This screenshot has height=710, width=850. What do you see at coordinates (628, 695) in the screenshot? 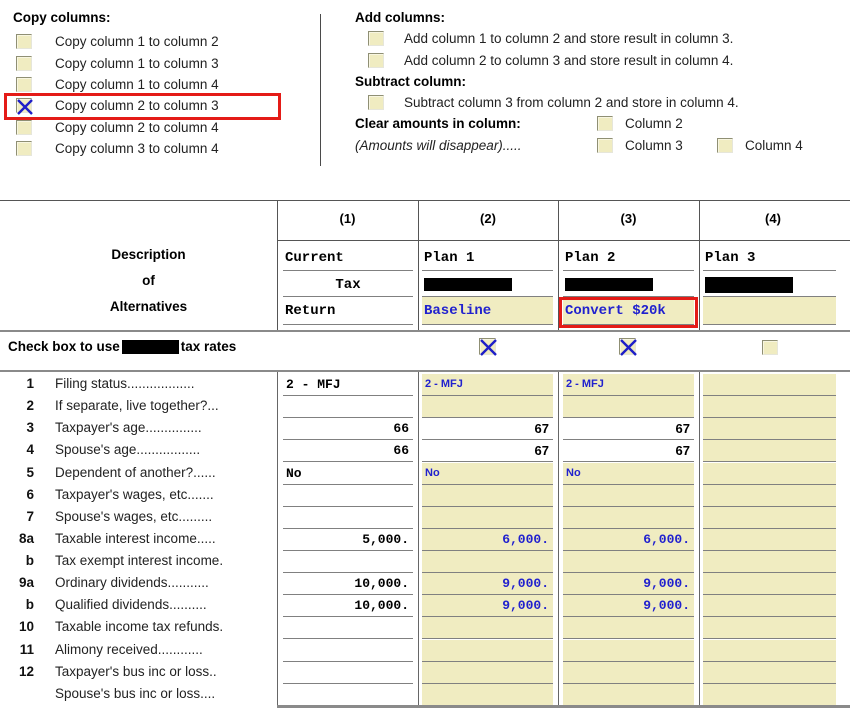
I see `field-col3-rowx` at bounding box center [628, 695].